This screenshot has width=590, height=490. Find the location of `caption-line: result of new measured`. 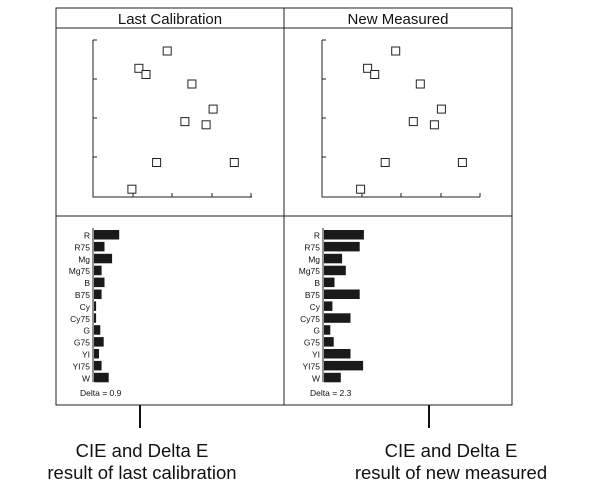

caption-line: result of new measured is located at coordinates (451, 472).